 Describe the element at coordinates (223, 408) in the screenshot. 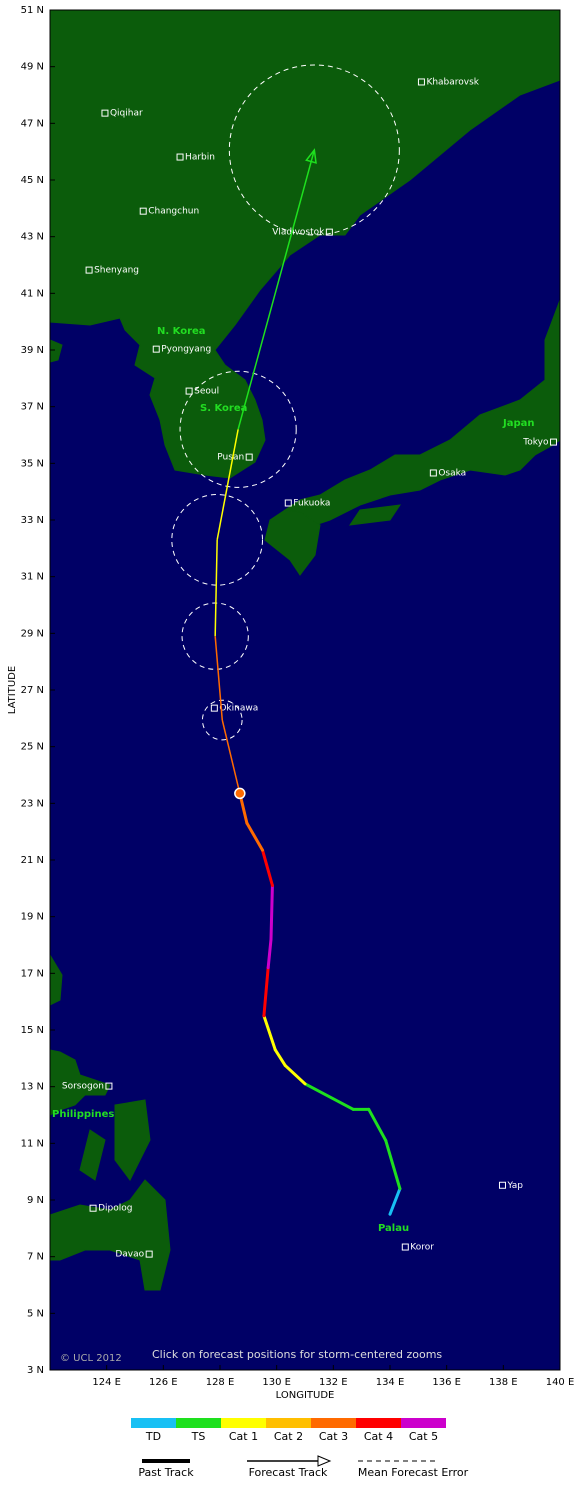

I see `region-label: S. Korea` at that location.